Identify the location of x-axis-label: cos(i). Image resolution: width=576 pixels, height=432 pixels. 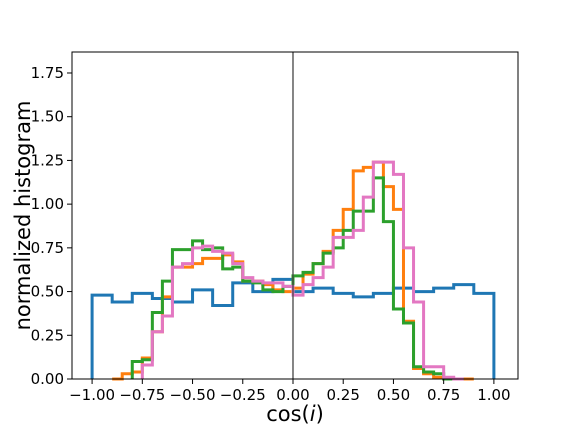
(295, 414).